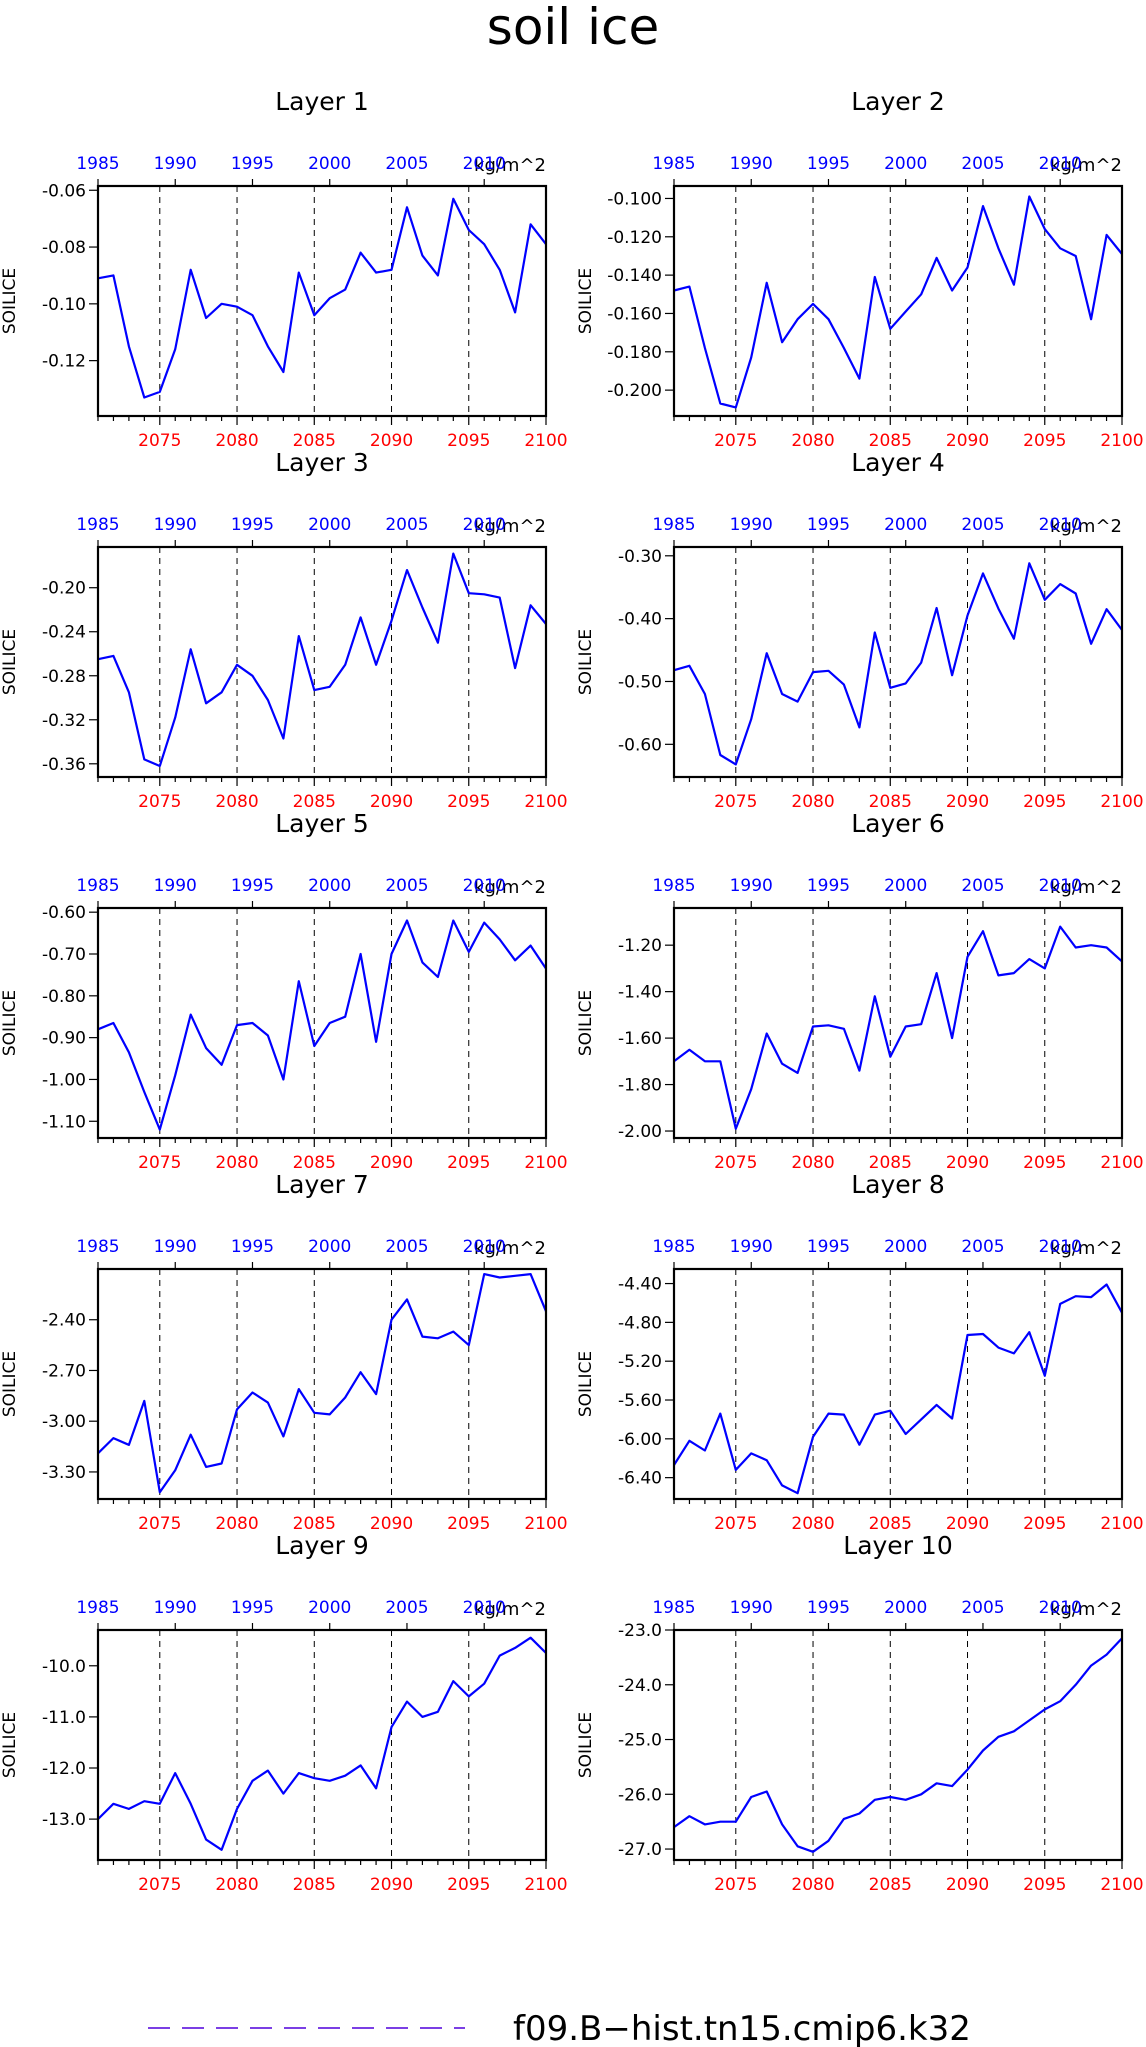 The height and width of the screenshot is (2047, 1146). Describe the element at coordinates (898, 101) in the screenshot. I see `panel-title: Layer 2` at that location.